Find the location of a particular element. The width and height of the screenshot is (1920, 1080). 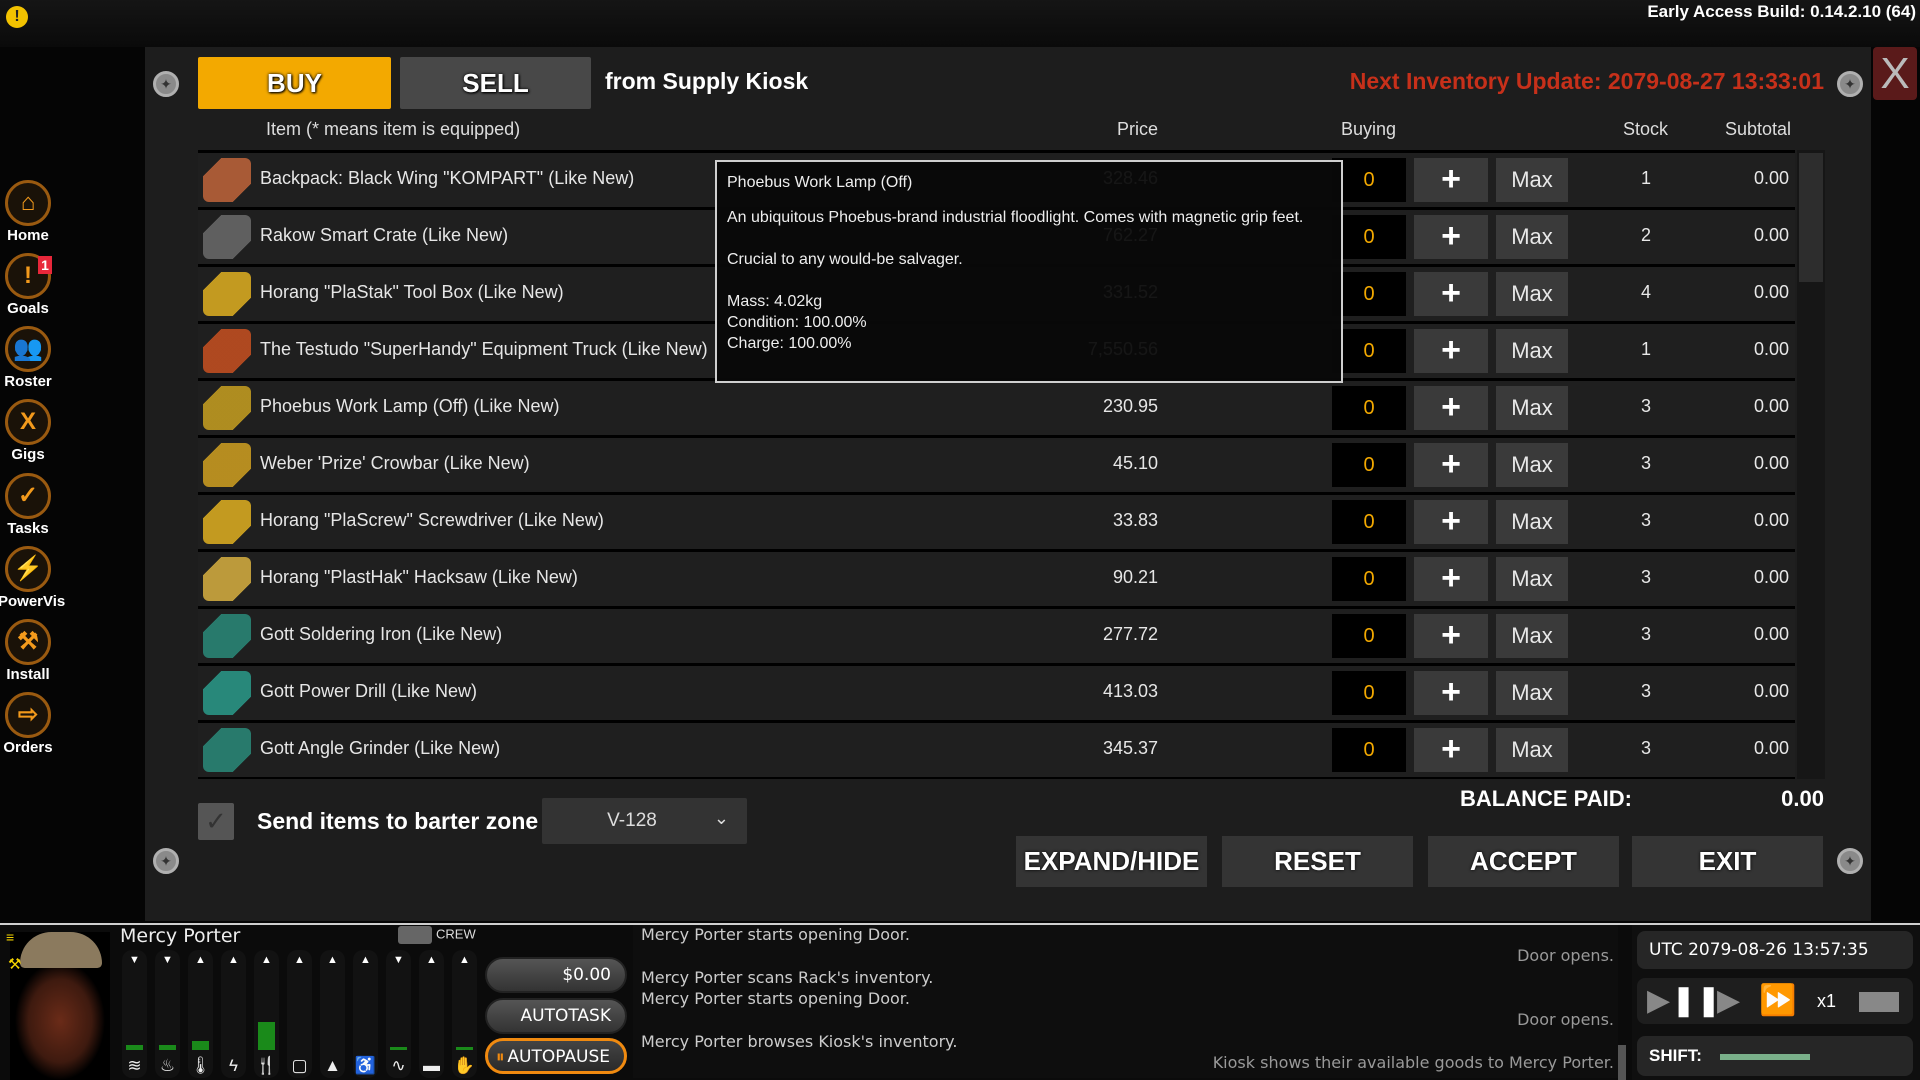

stat-bar: ▼ ♨ is located at coordinates (167, 1014).